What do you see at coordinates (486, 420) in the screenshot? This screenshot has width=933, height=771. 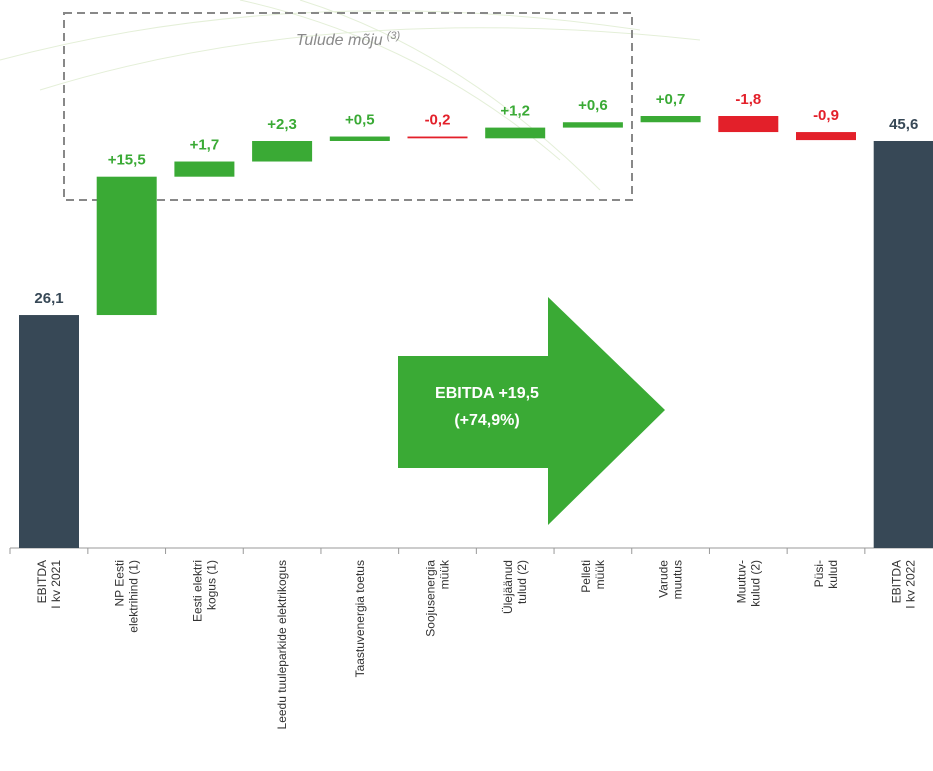 I see `arrow-label: (+74,9%)` at bounding box center [486, 420].